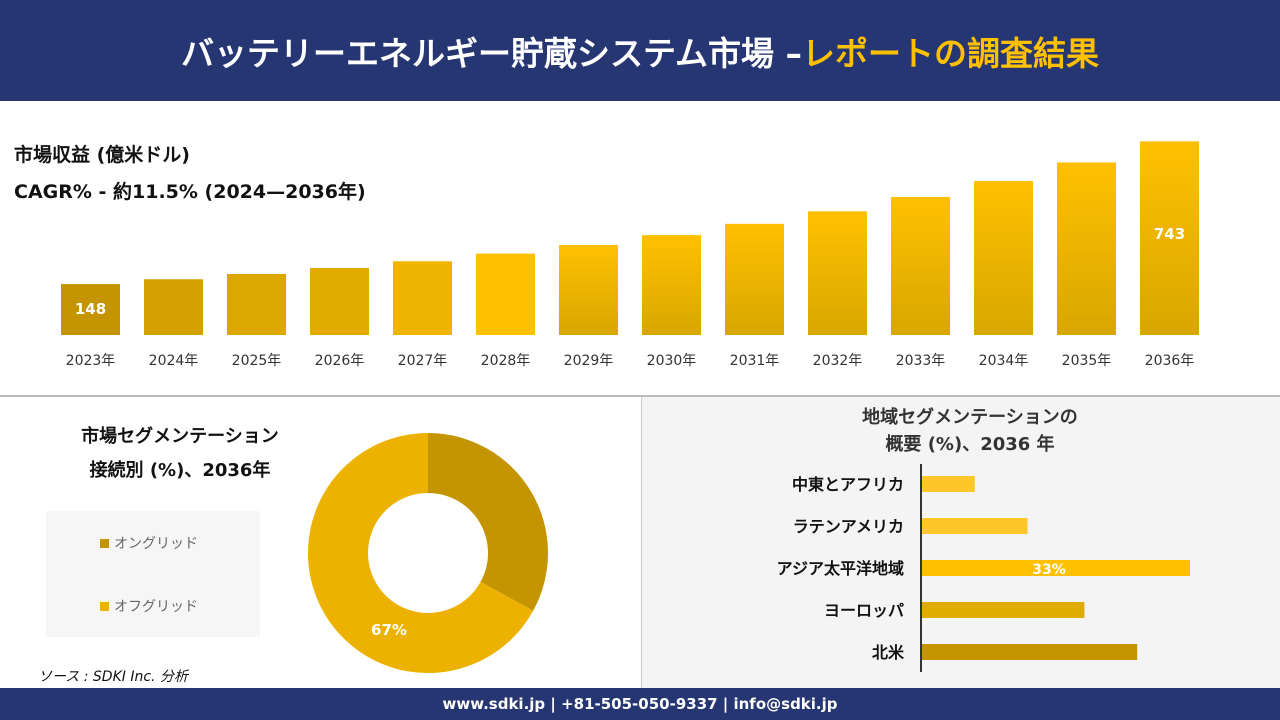 The width and height of the screenshot is (1280, 720). Describe the element at coordinates (888, 652) in the screenshot. I see `region-label: 北米` at that location.